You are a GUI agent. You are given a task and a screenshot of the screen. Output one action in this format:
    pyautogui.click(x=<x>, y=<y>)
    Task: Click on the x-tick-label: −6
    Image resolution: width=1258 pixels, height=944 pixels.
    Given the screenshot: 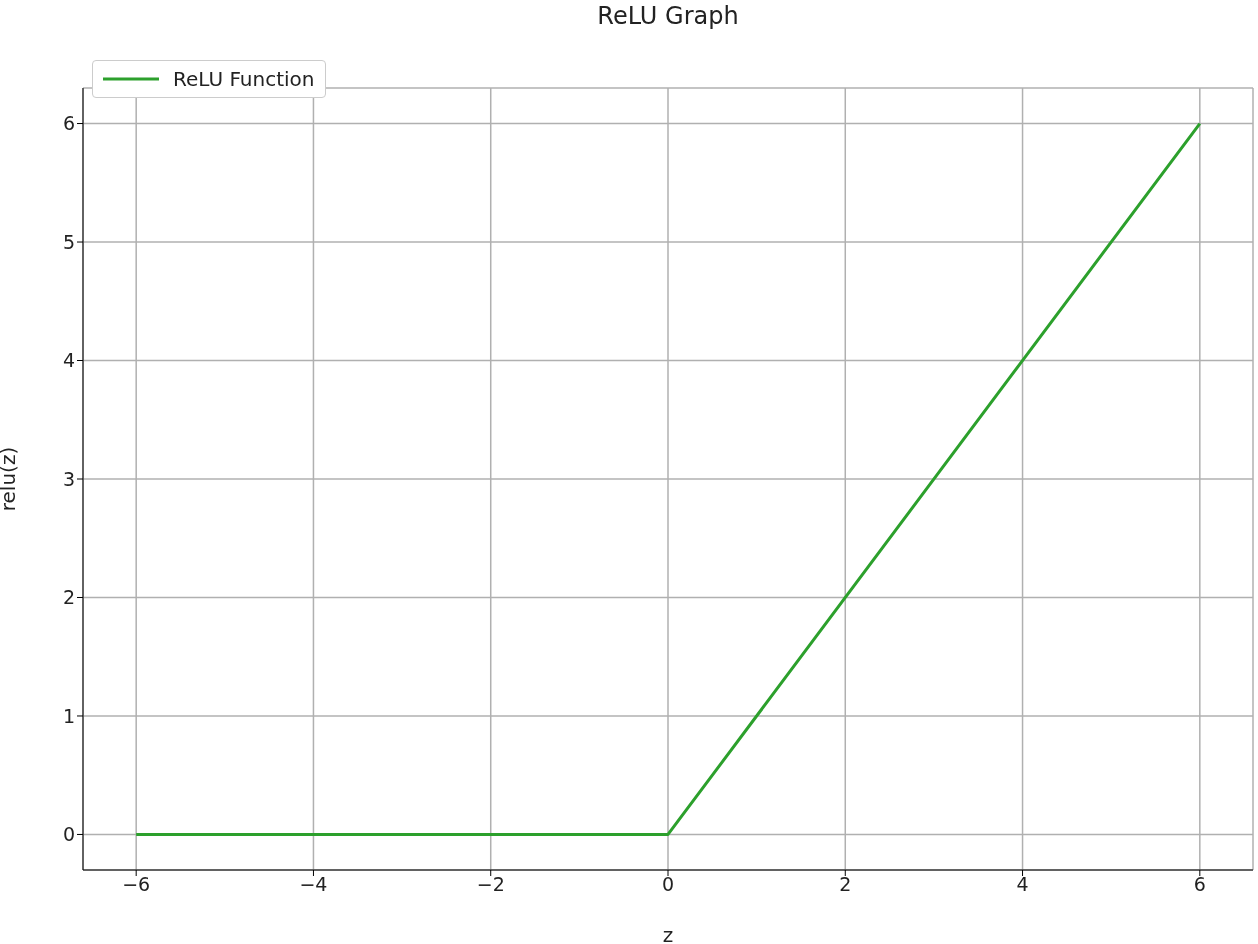 What is the action you would take?
    pyautogui.click(x=136, y=884)
    